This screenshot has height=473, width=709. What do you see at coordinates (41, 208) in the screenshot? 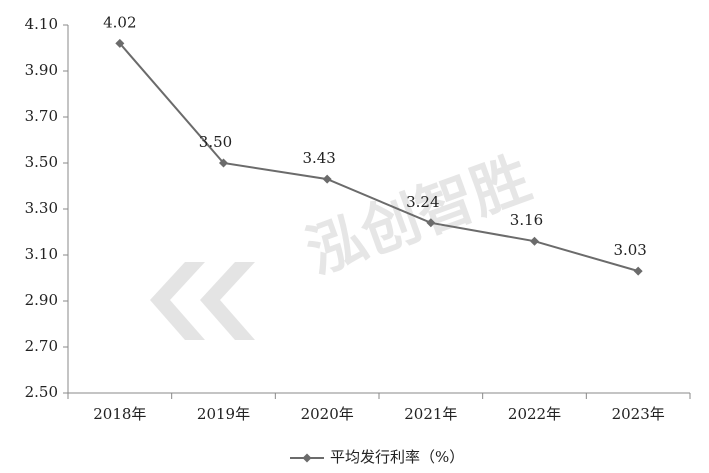
I see `y-tick-label: 3.30` at bounding box center [41, 208].